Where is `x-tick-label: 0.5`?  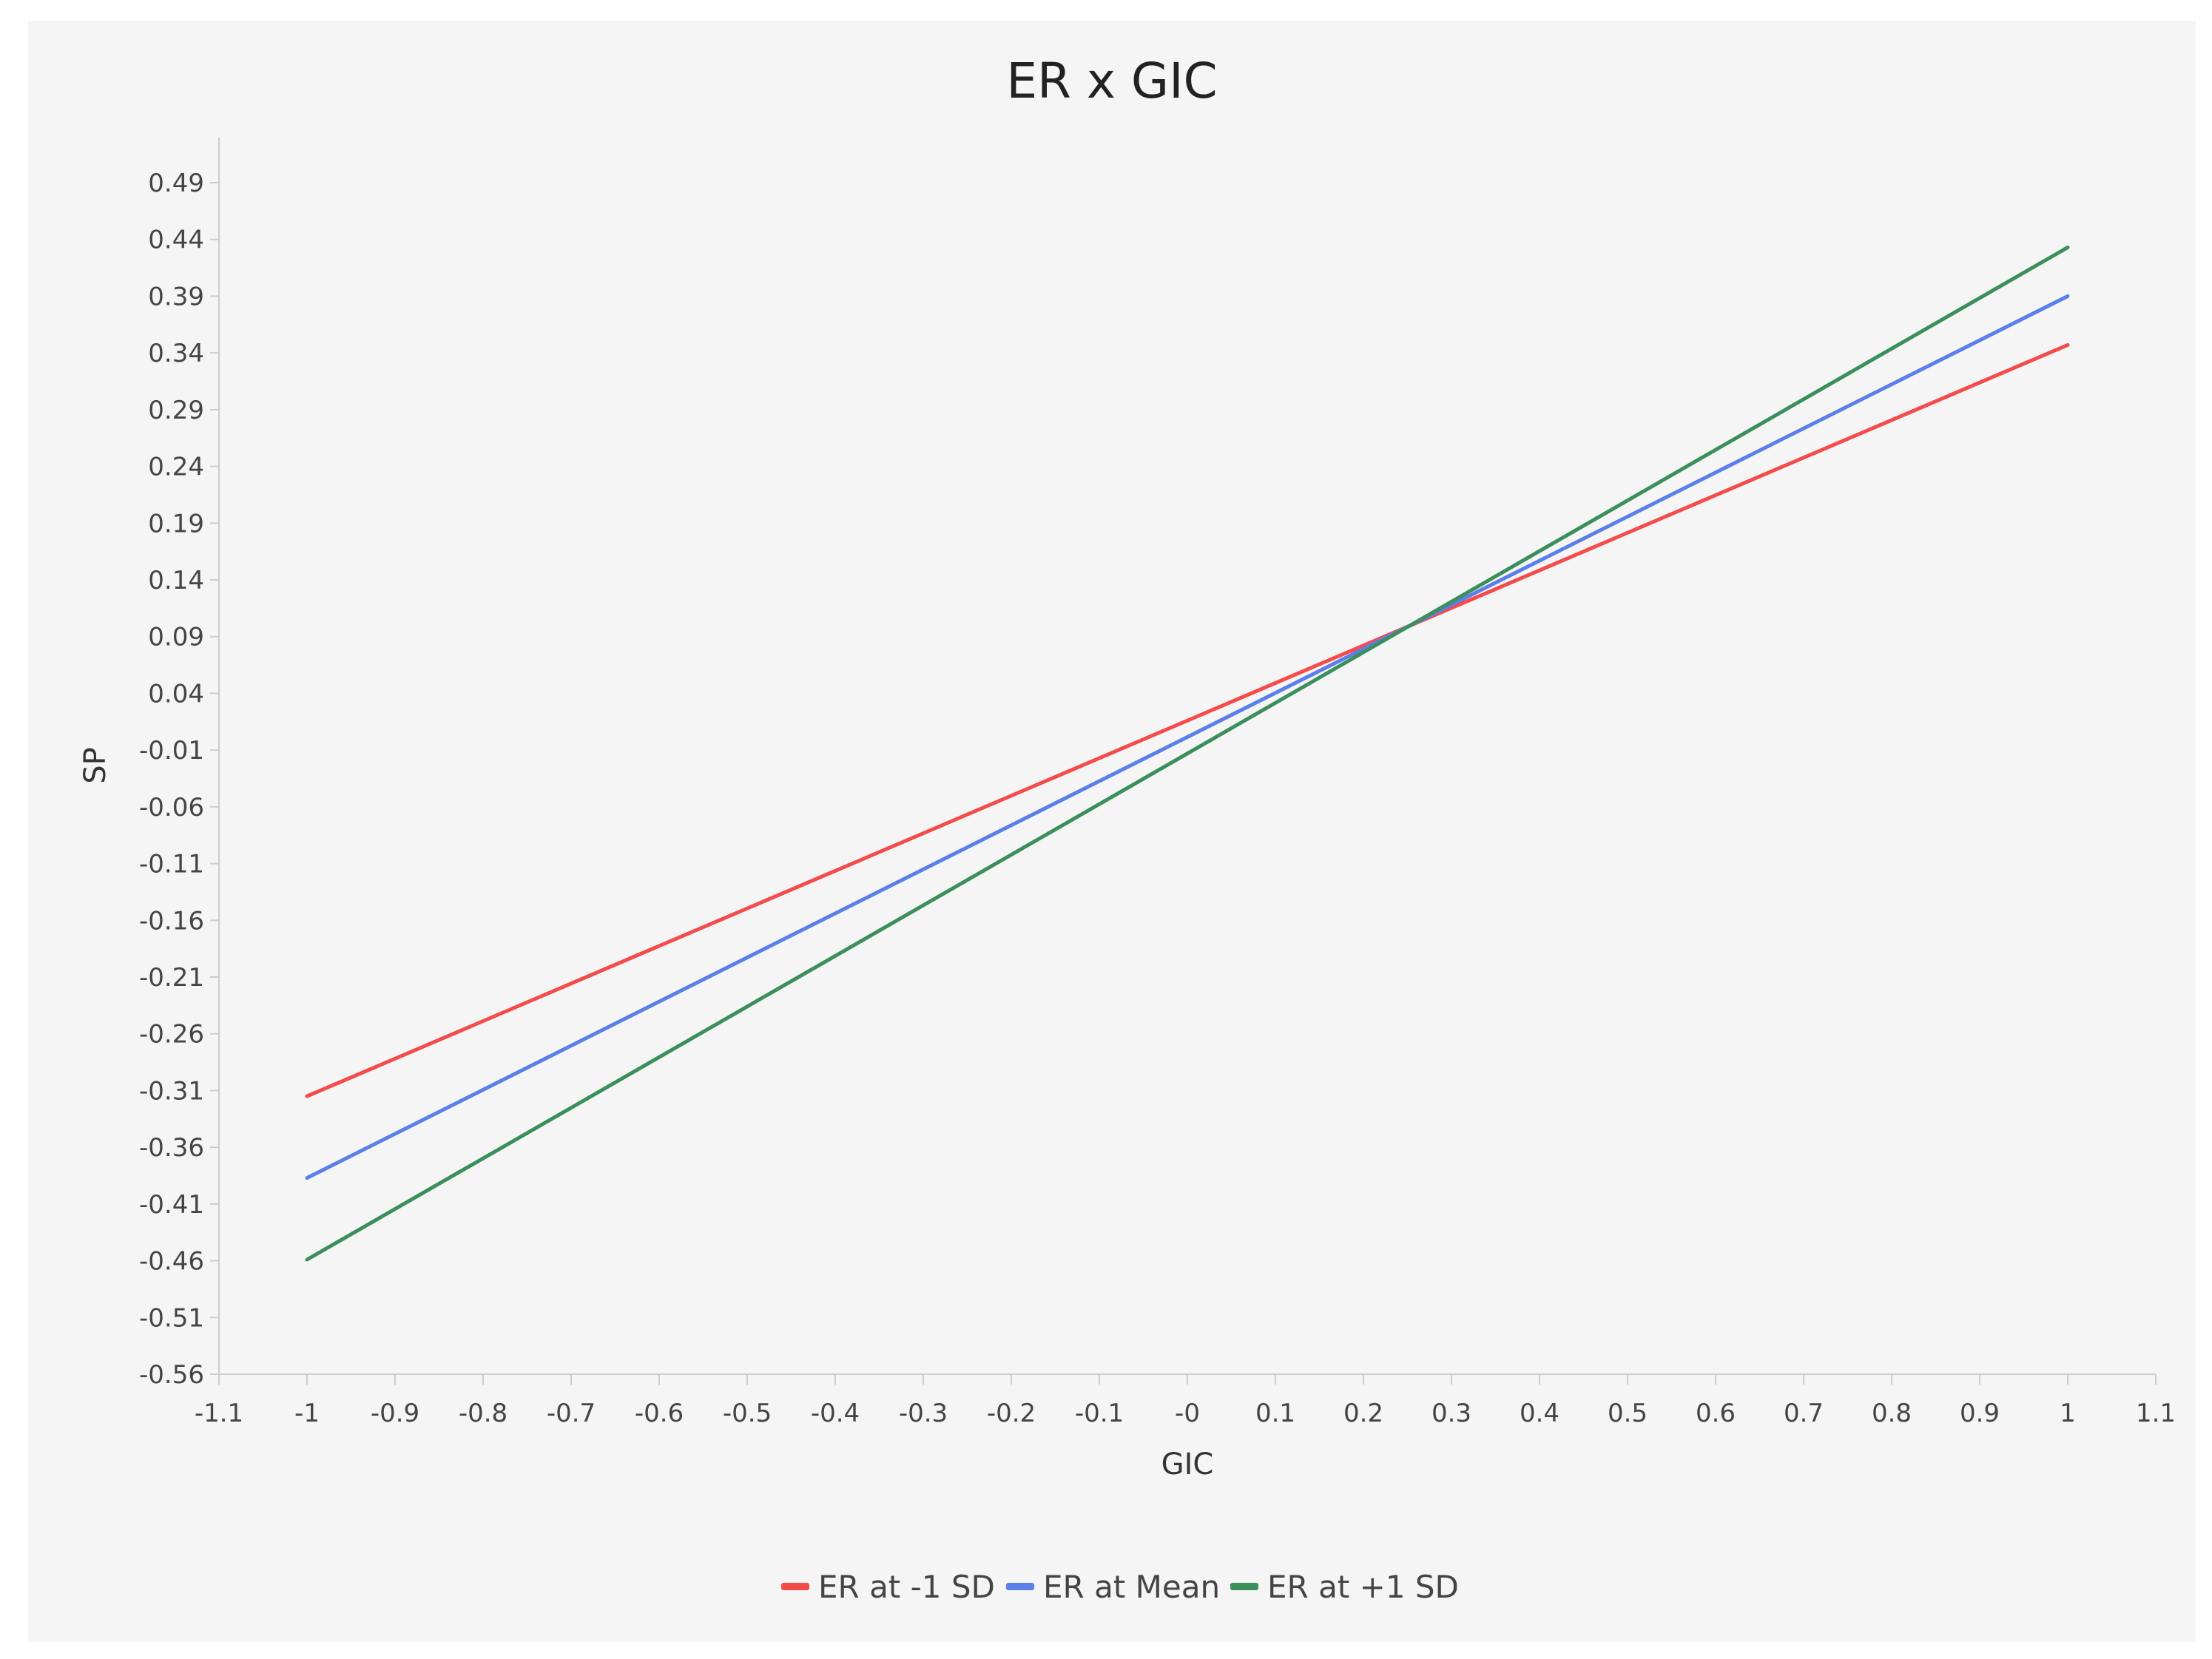
x-tick-label: 0.5 is located at coordinates (1628, 1413).